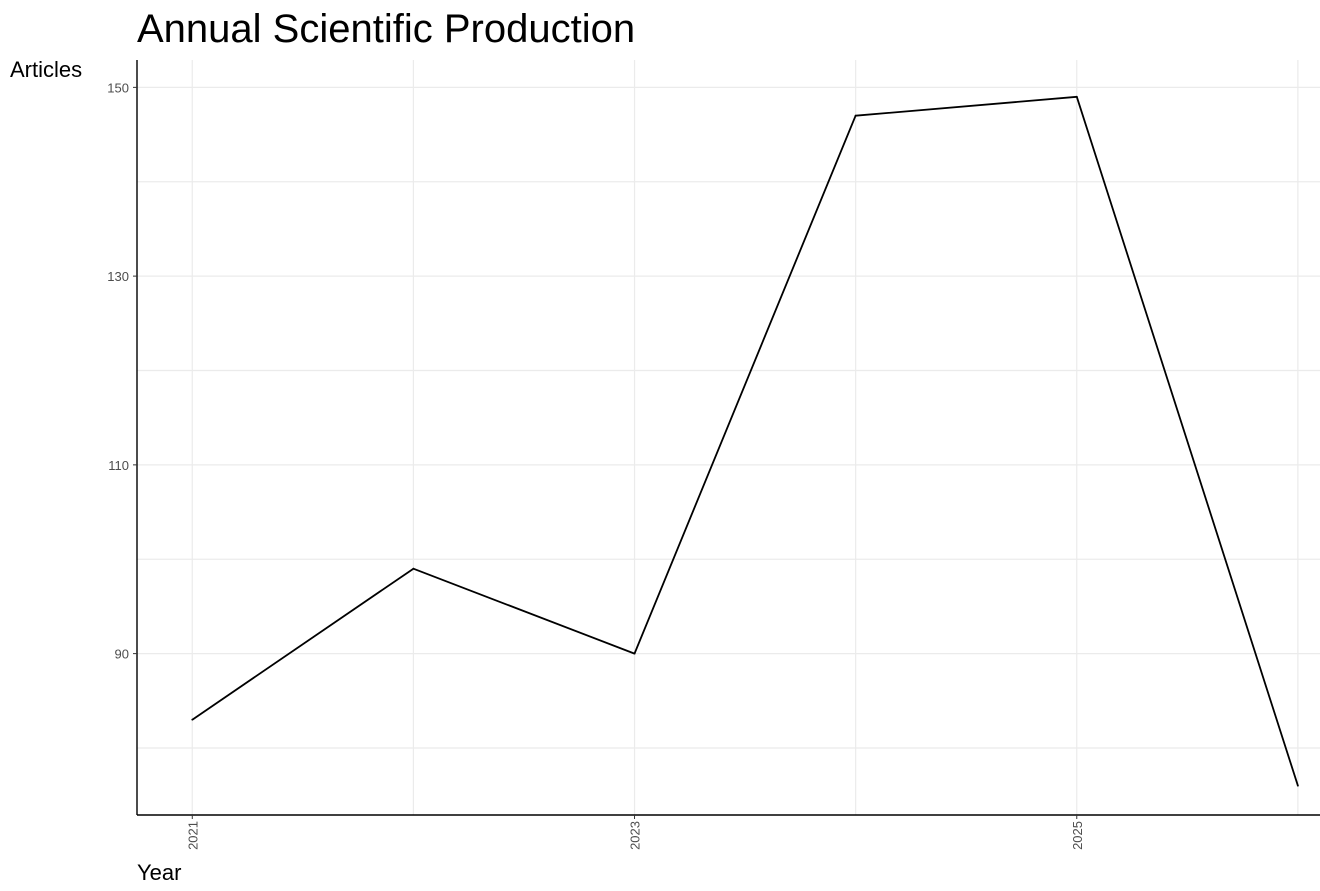  I want to click on y-tick-label: 150, so click(118, 87).